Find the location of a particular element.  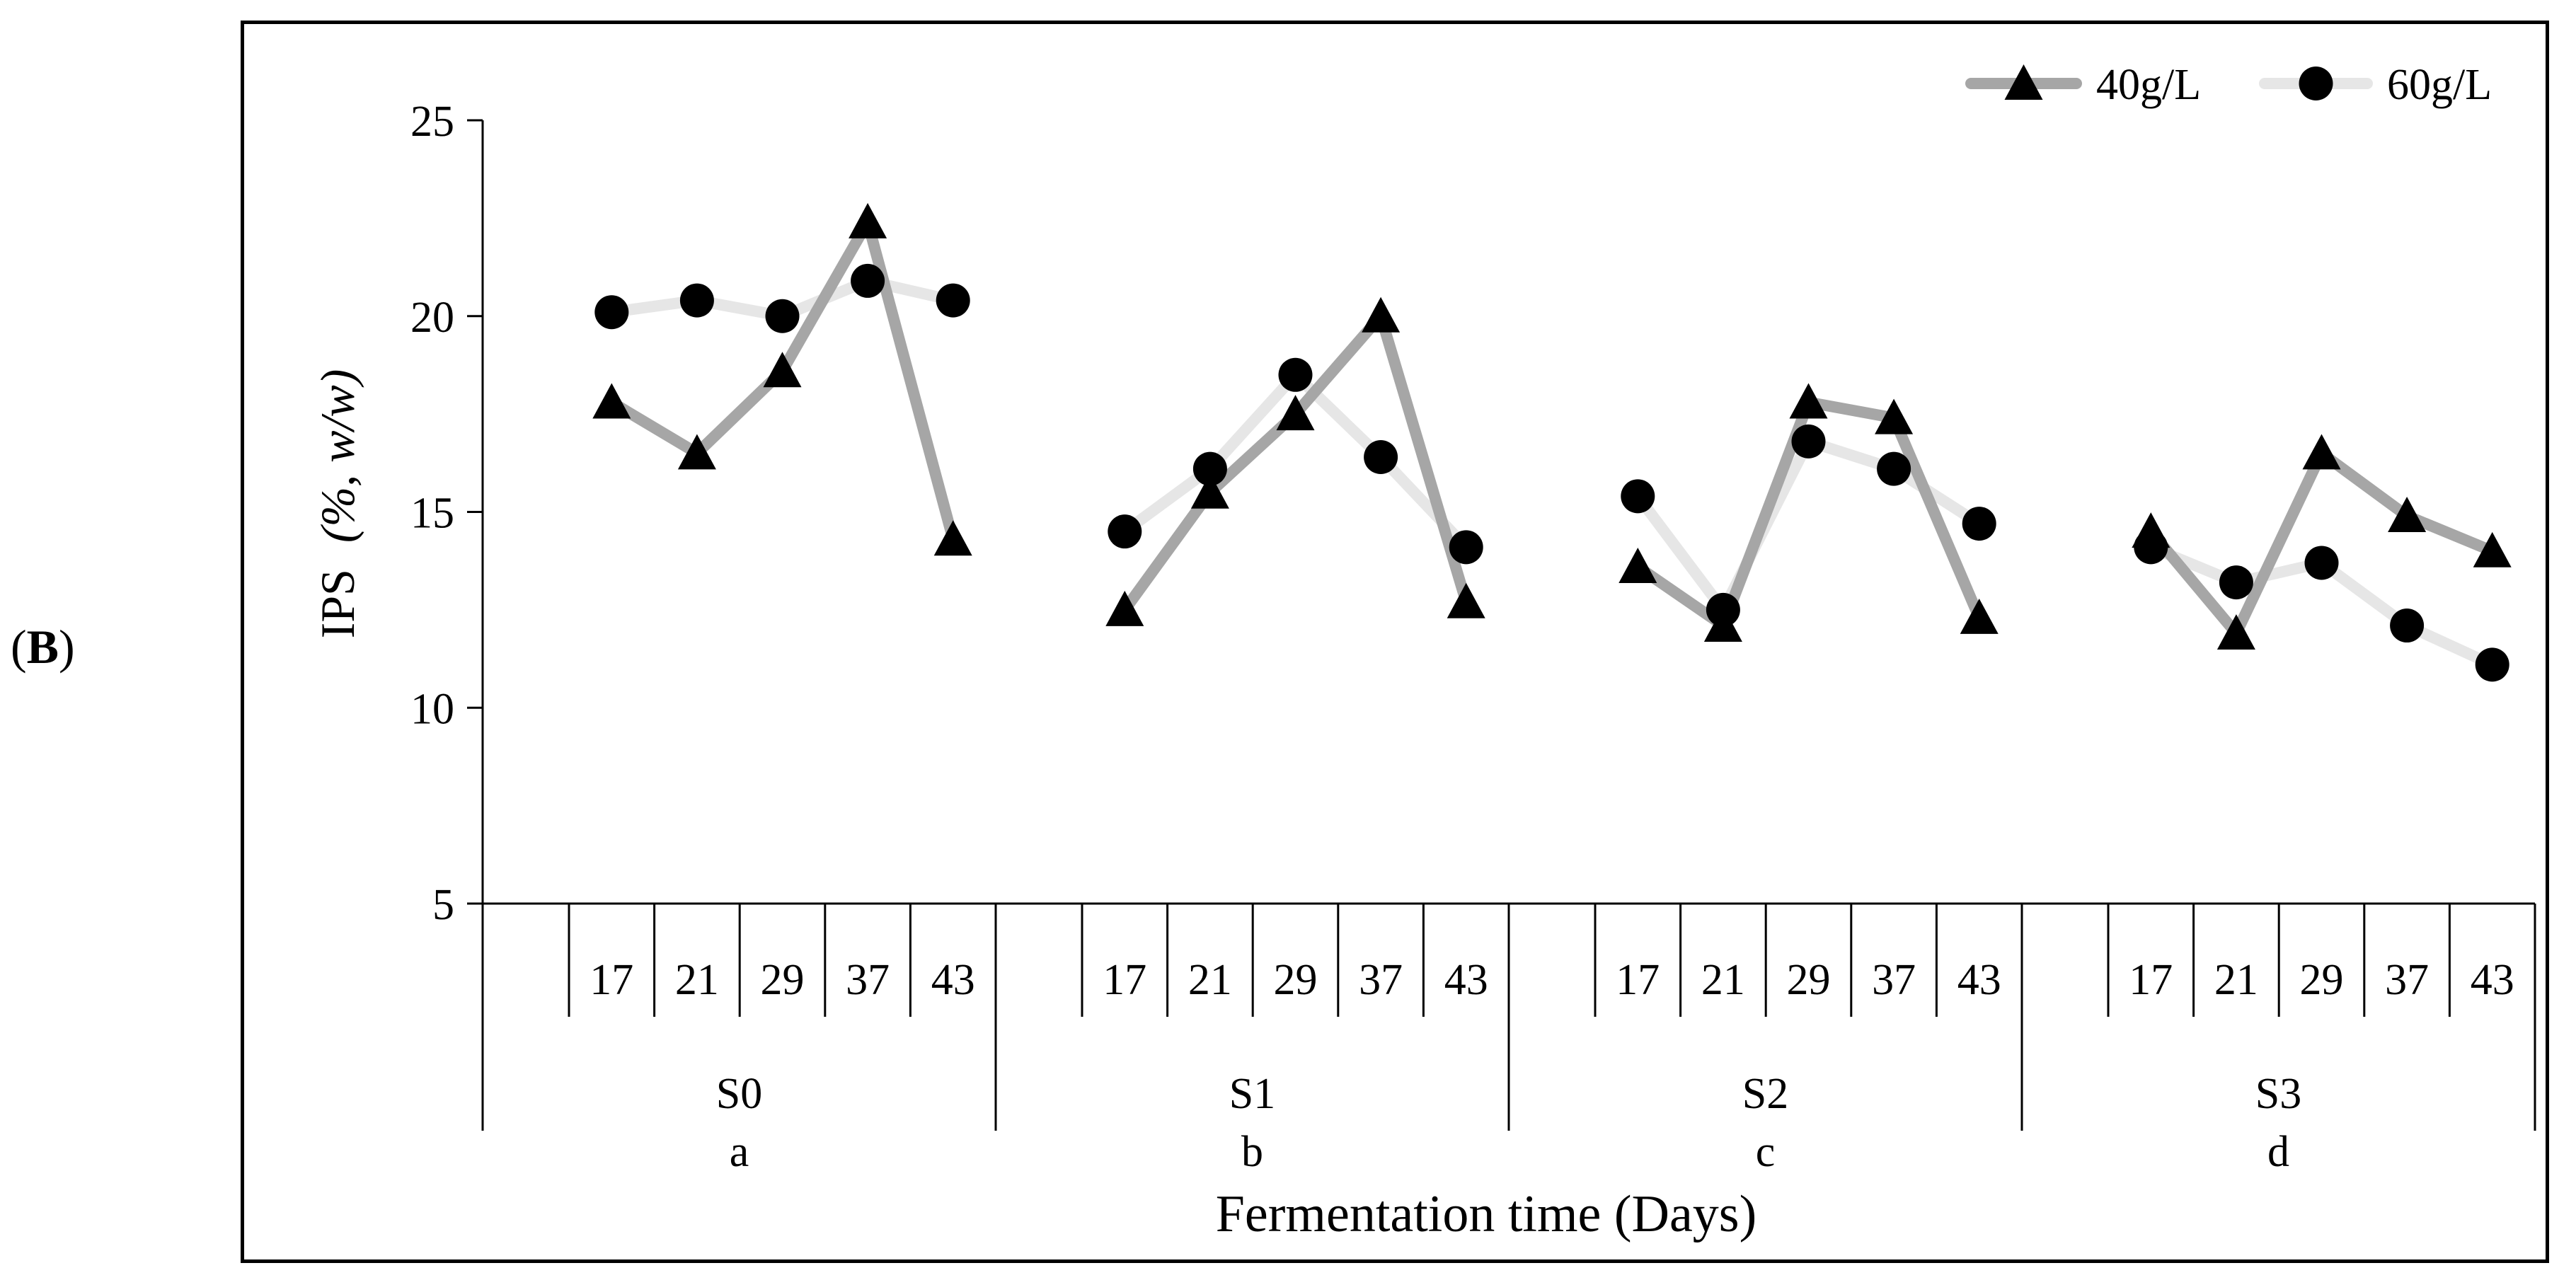

group-label: S3 is located at coordinates (2278, 1094).